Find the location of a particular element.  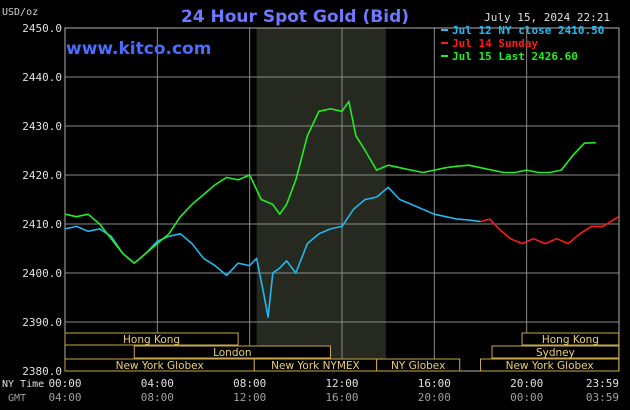

x-tick-label-ny: 12:00 is located at coordinates (341, 383).